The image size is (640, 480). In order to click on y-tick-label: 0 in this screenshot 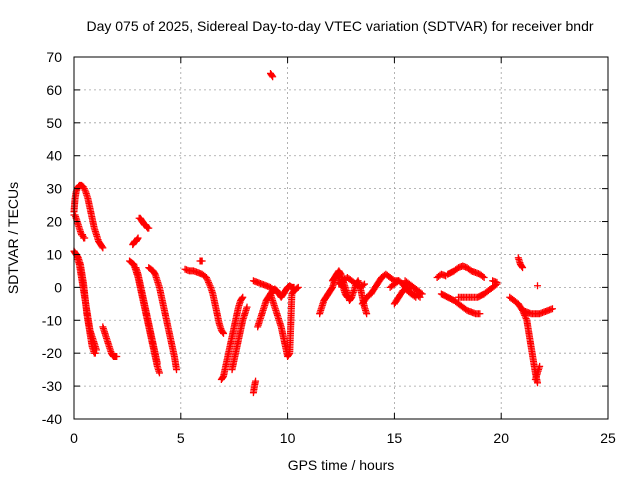, I will do `click(58, 287)`.